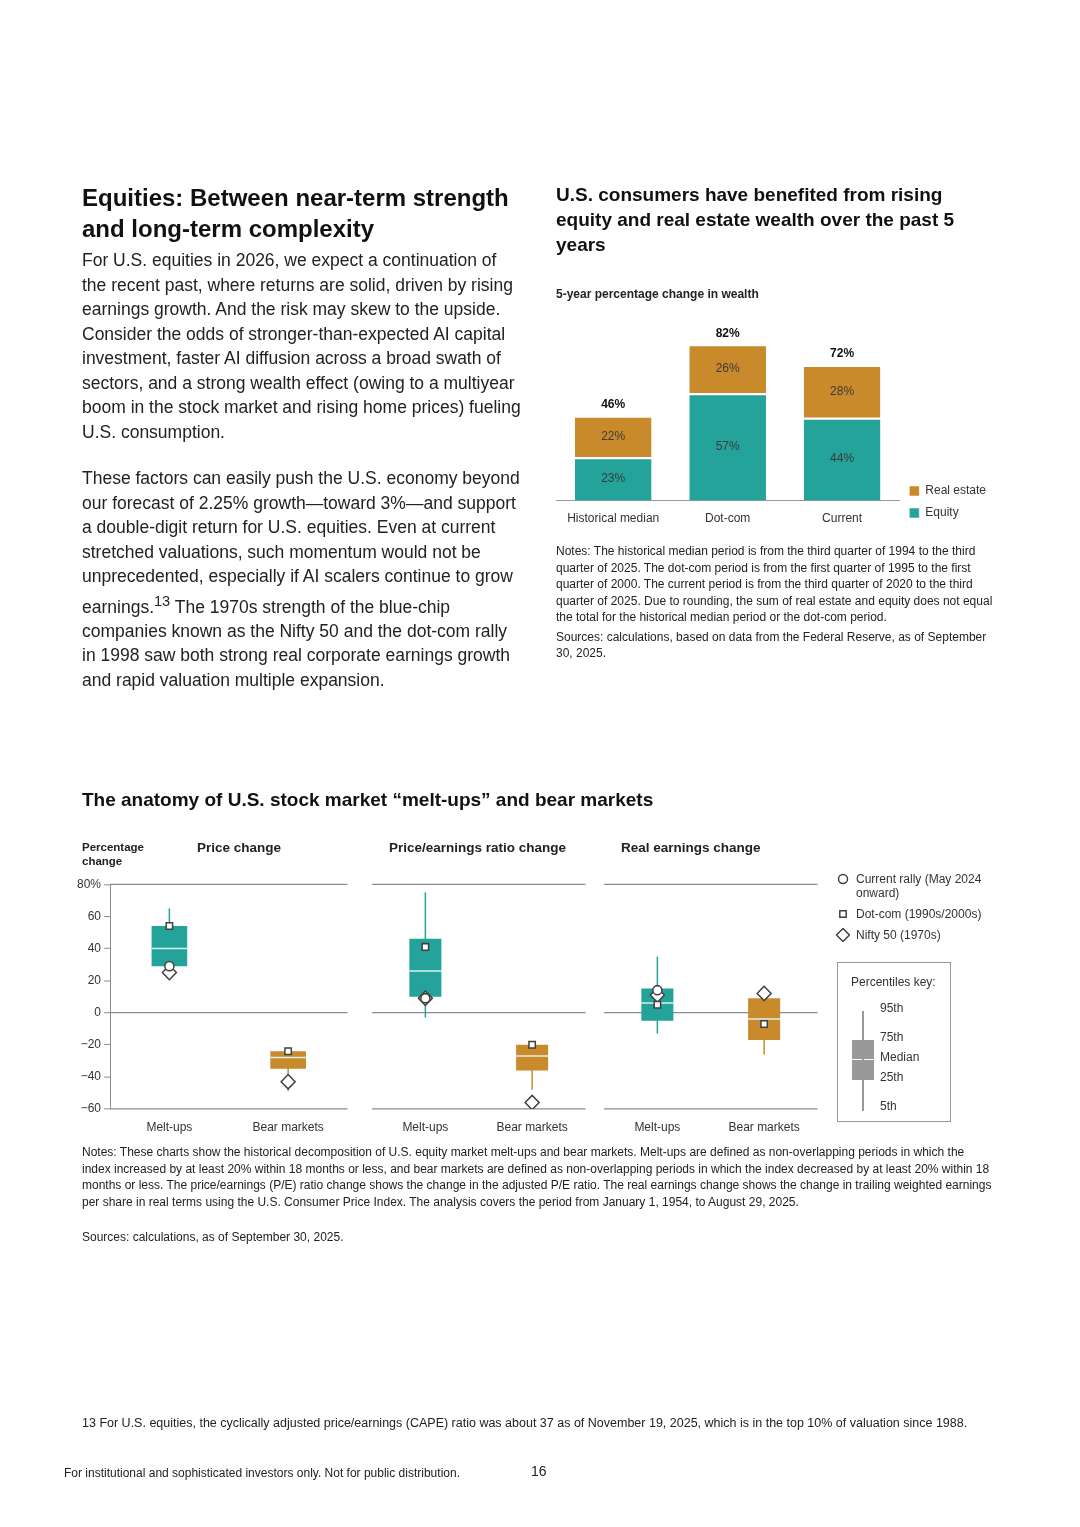 This screenshot has height=1527, width=1080. I want to click on chart-subtitle: 5-year percentage change in wealth, so click(658, 294).